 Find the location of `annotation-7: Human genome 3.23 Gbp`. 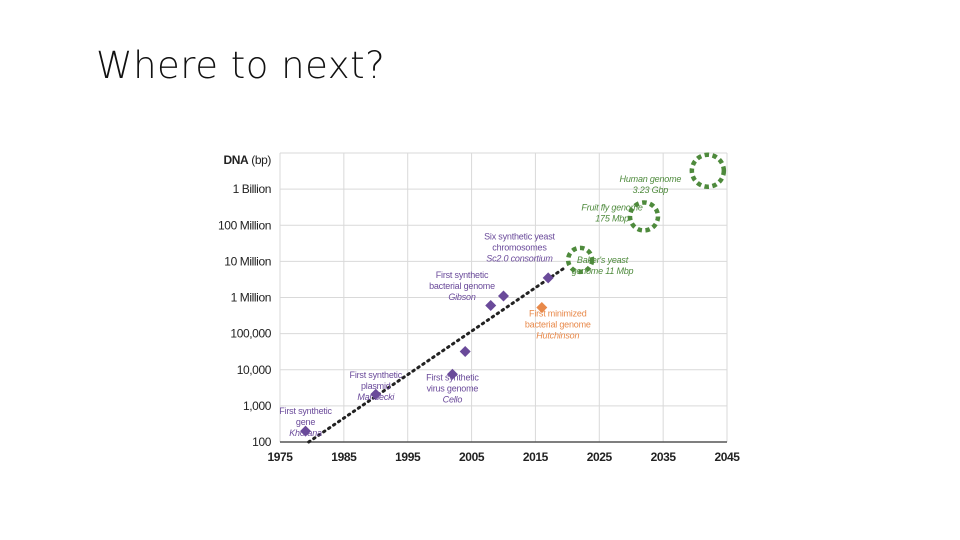

annotation-7: Human genome 3.23 Gbp is located at coordinates (651, 184).